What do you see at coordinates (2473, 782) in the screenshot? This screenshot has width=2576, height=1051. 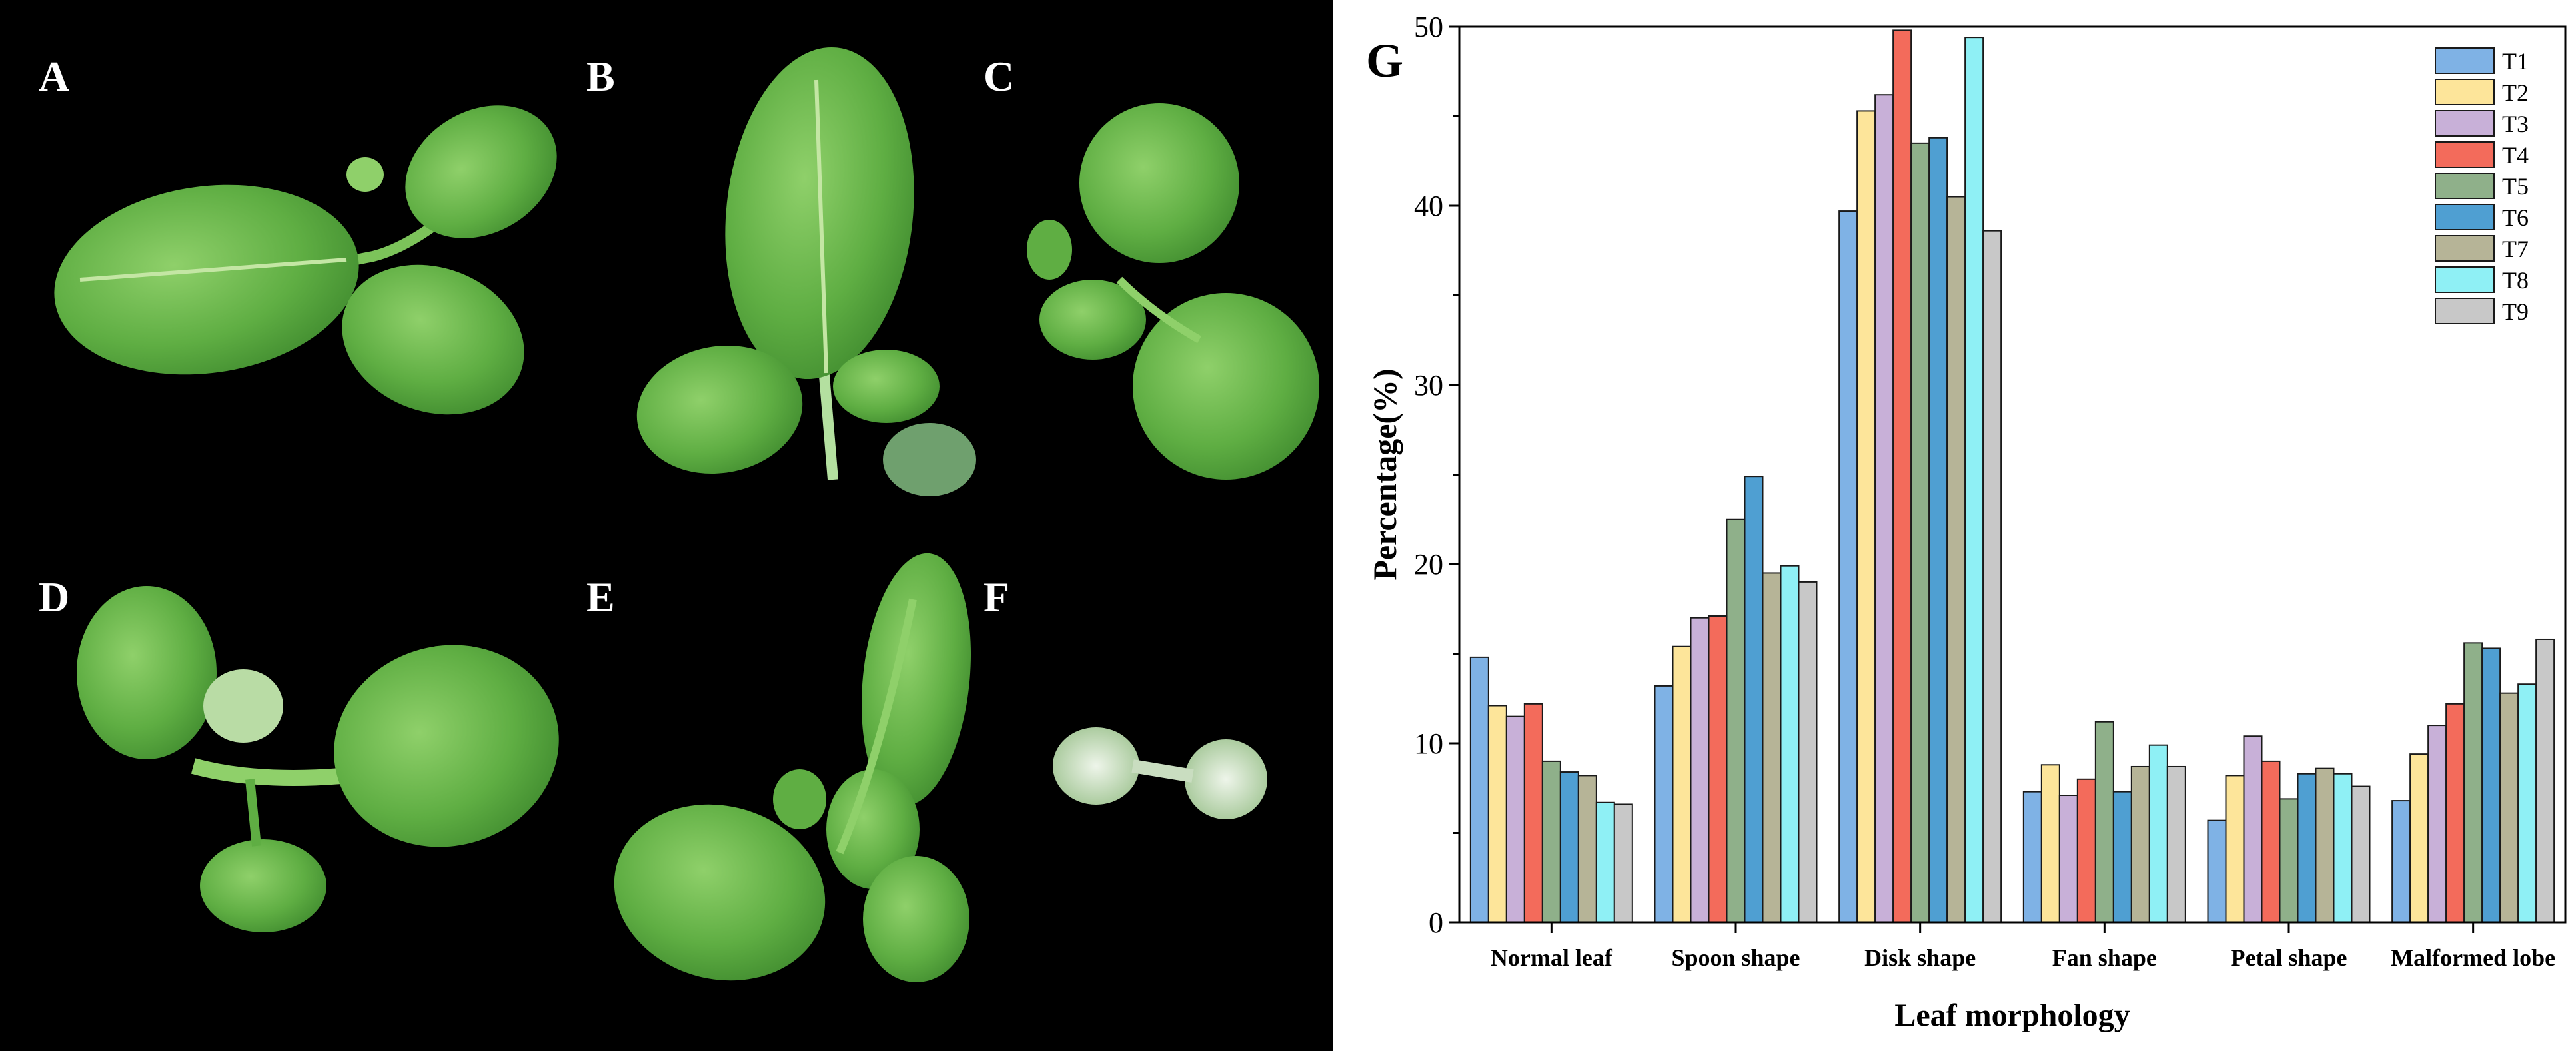 I see `bar-t5-malformed-lobe` at bounding box center [2473, 782].